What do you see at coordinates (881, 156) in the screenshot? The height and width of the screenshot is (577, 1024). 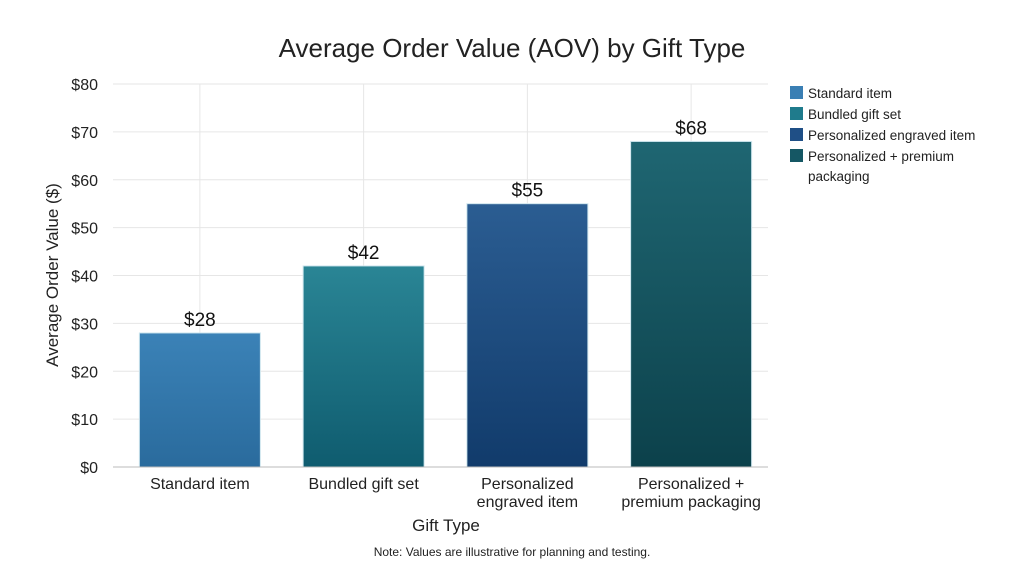 I see `legend-label: Personalized + premium` at bounding box center [881, 156].